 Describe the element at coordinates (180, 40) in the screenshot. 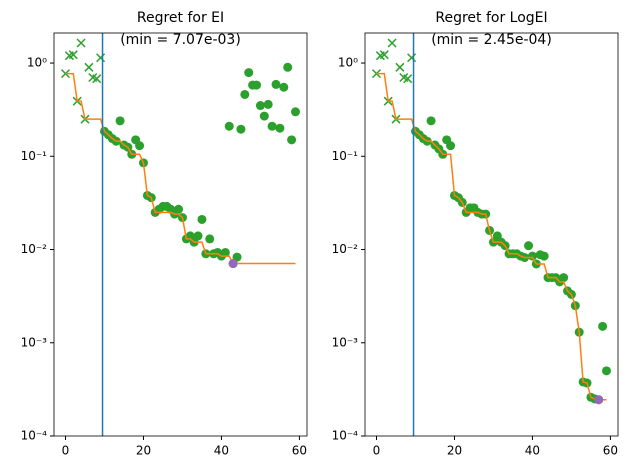

I see `chart-title: (min = 7.07e-03)` at that location.